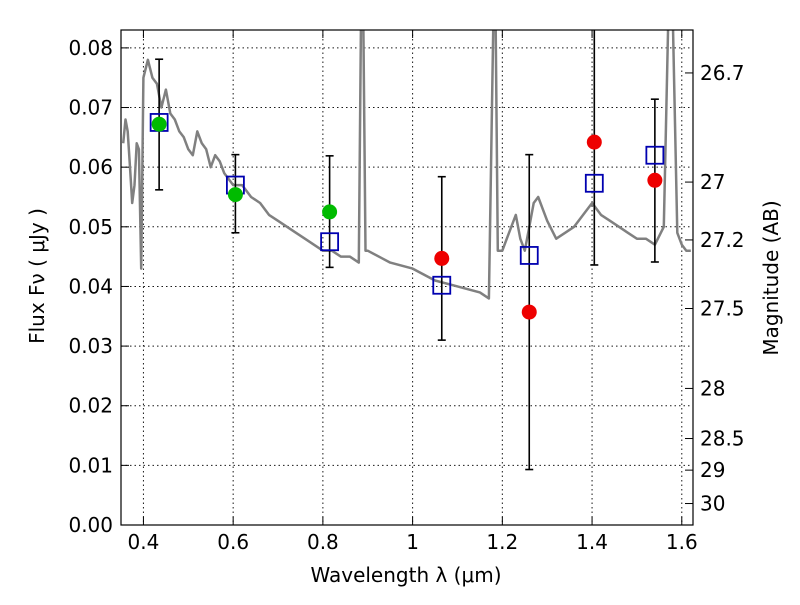 The image size is (800, 605). Describe the element at coordinates (682, 542) in the screenshot. I see `x-tick-label: 1.6` at that location.